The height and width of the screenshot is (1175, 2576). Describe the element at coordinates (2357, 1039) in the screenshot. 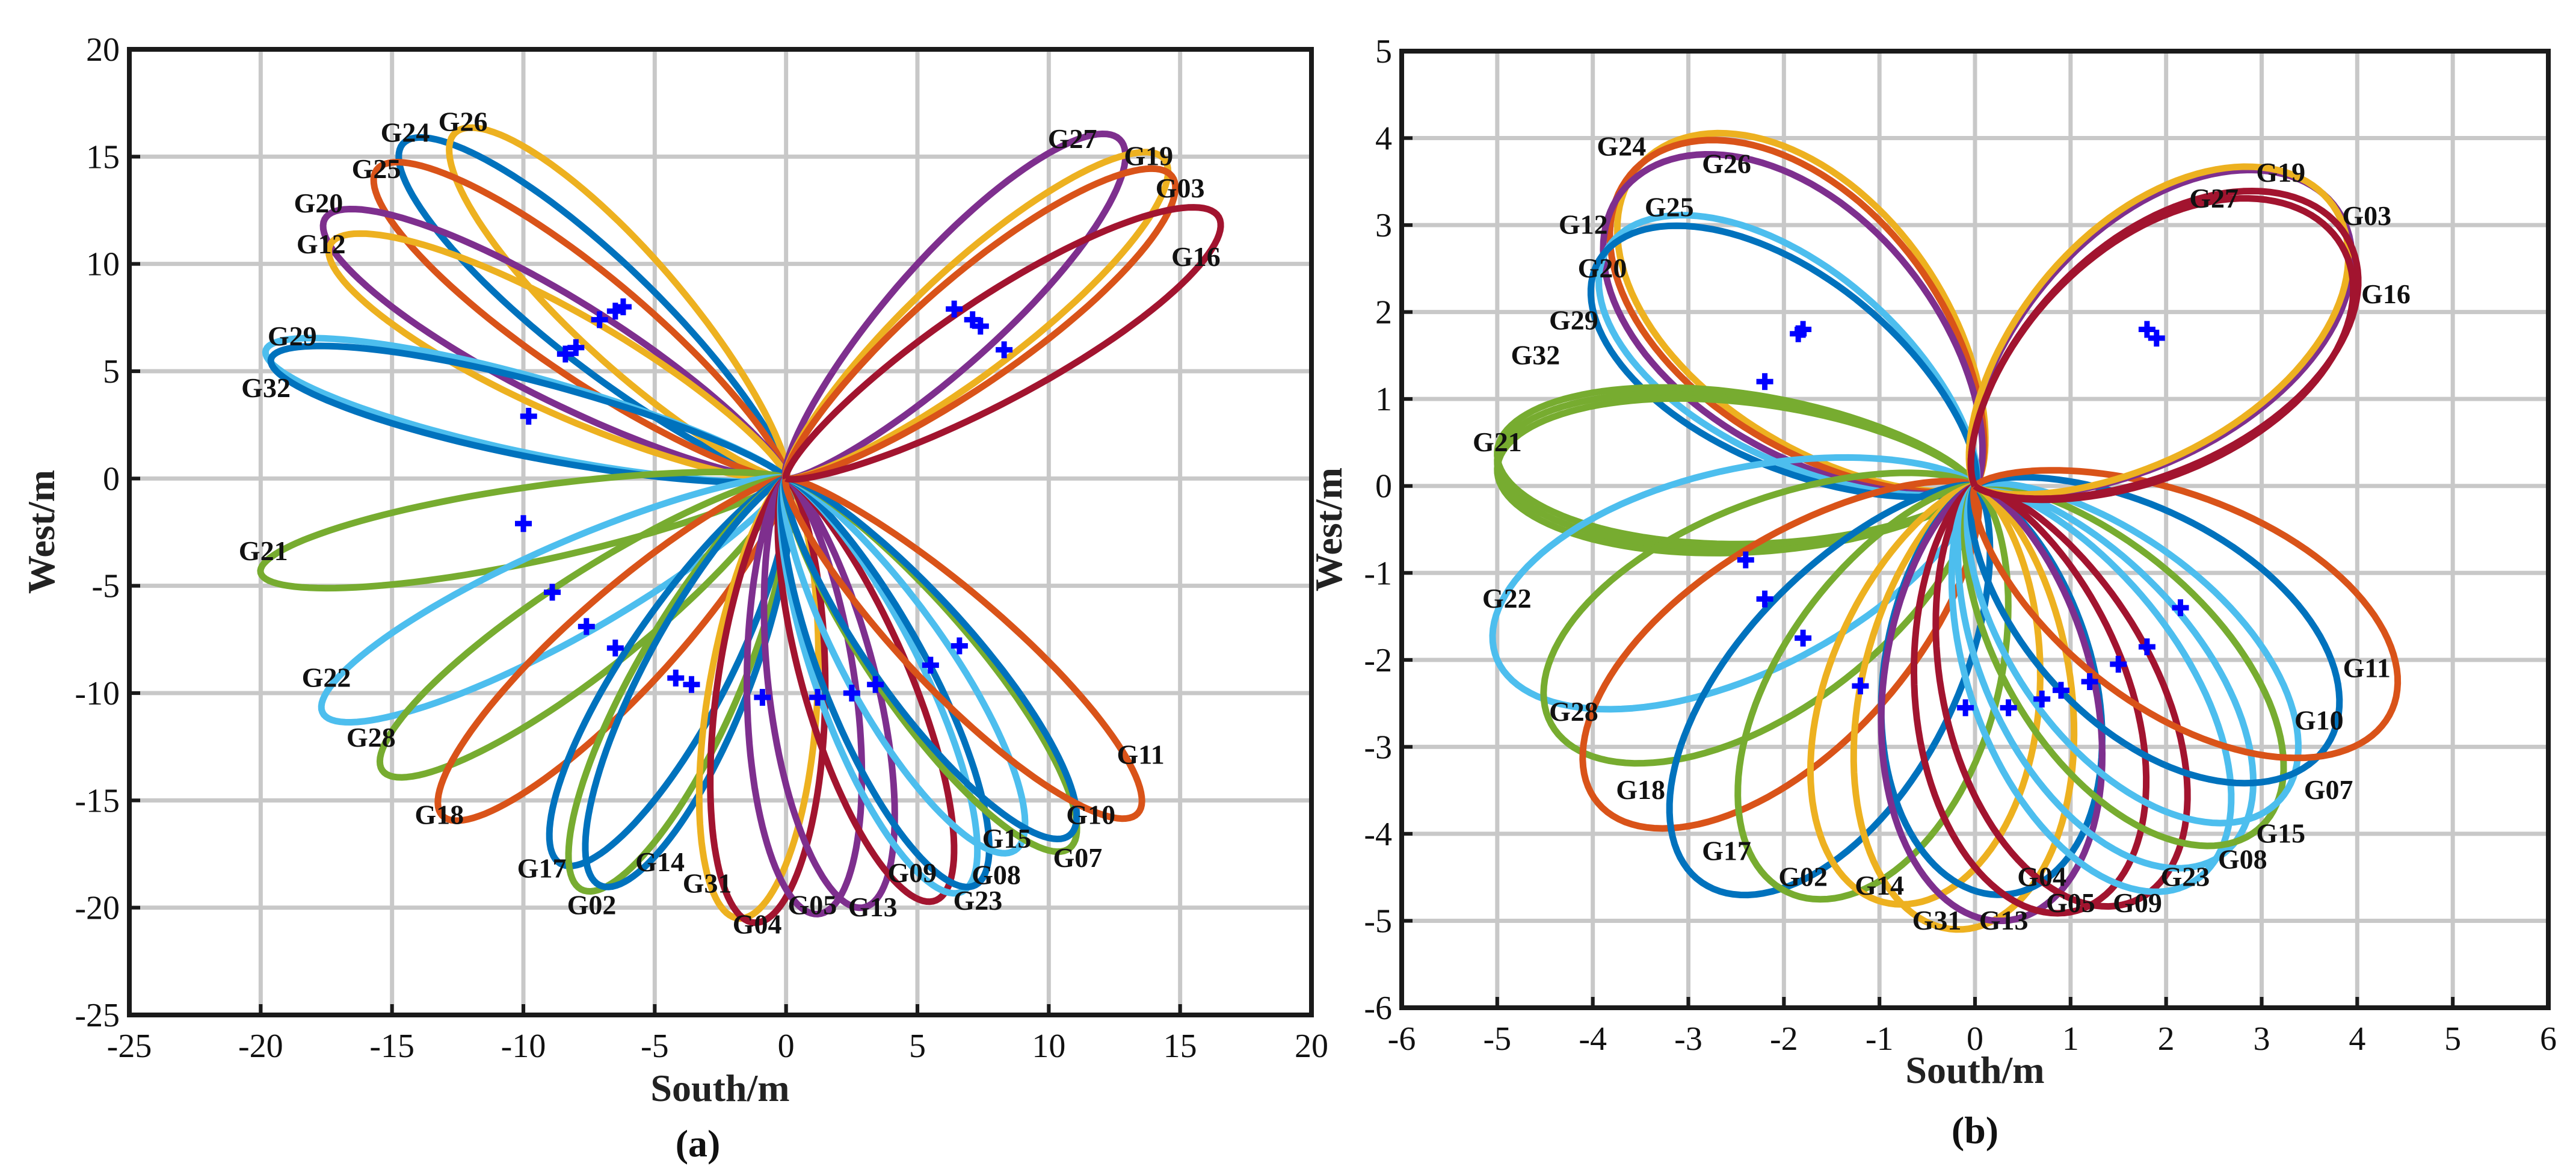

I see `panel-b-xtick-label-10: 4` at that location.